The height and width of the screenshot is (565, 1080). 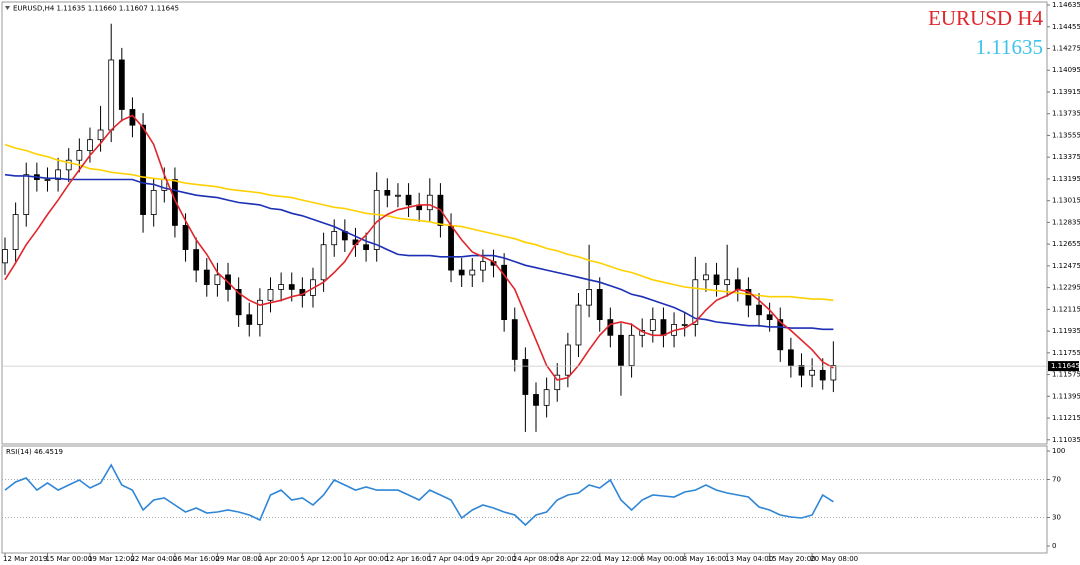 I want to click on y-tick-label: 1.14095, so click(x=1066, y=70).